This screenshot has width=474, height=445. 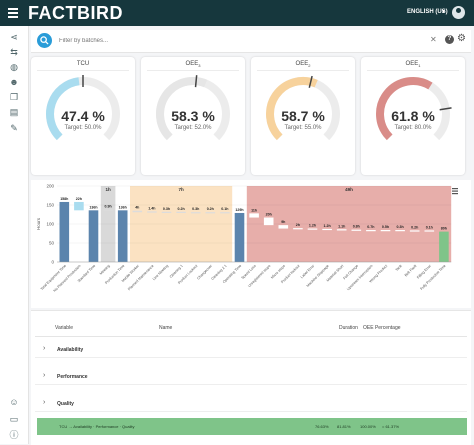 I want to click on gauge-target: Target: 80.0%, so click(x=413, y=128).